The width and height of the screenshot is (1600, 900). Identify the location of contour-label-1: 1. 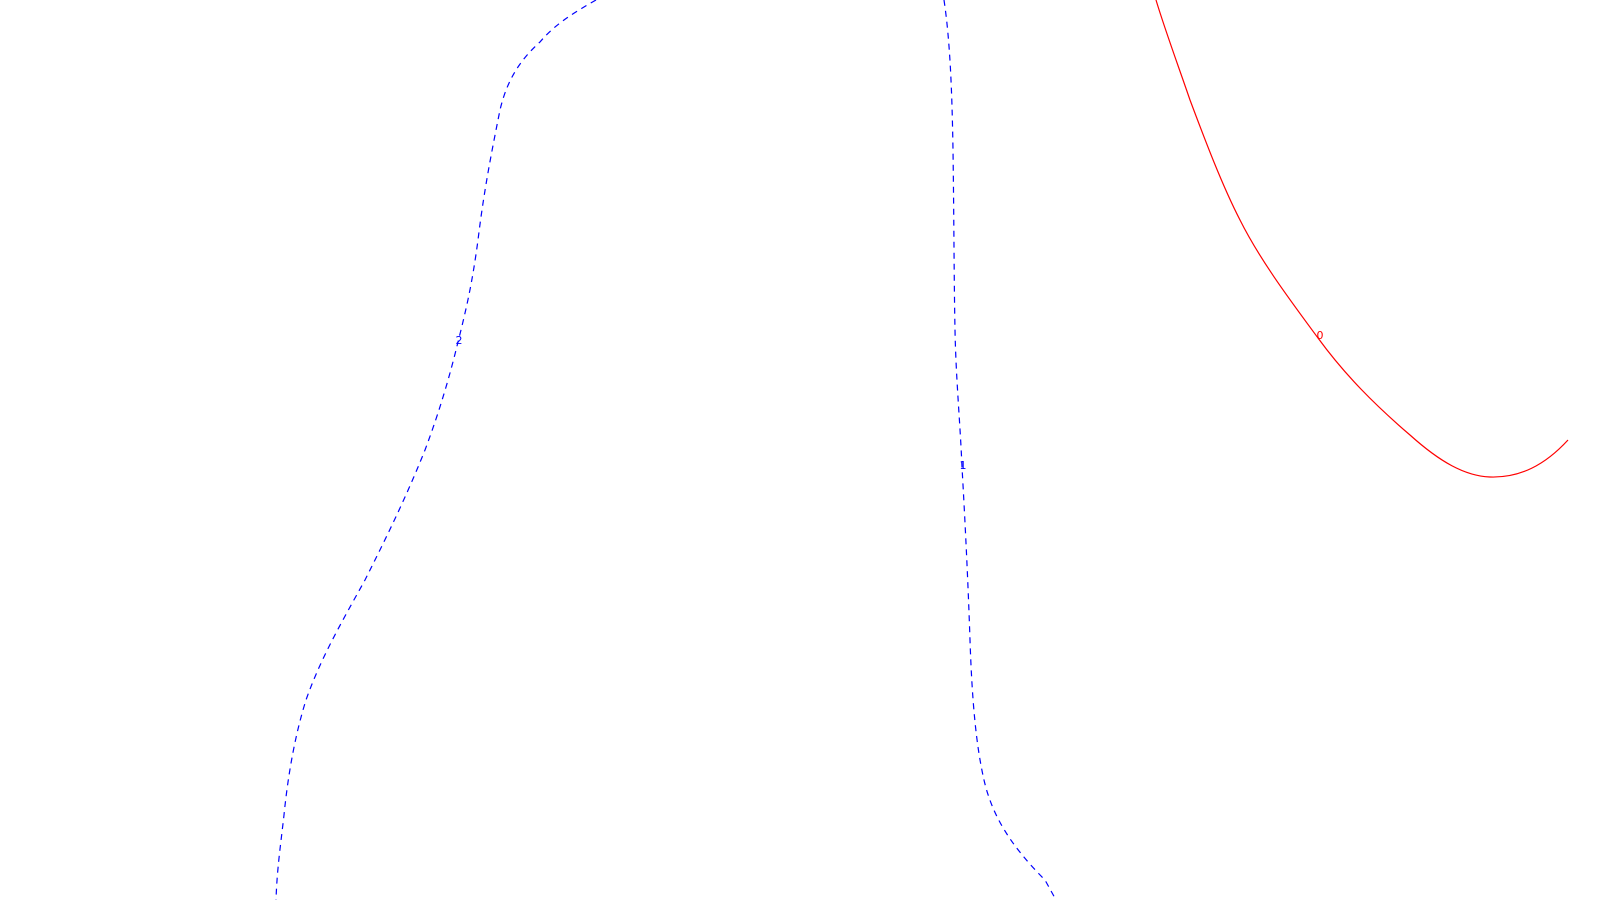
(963, 465).